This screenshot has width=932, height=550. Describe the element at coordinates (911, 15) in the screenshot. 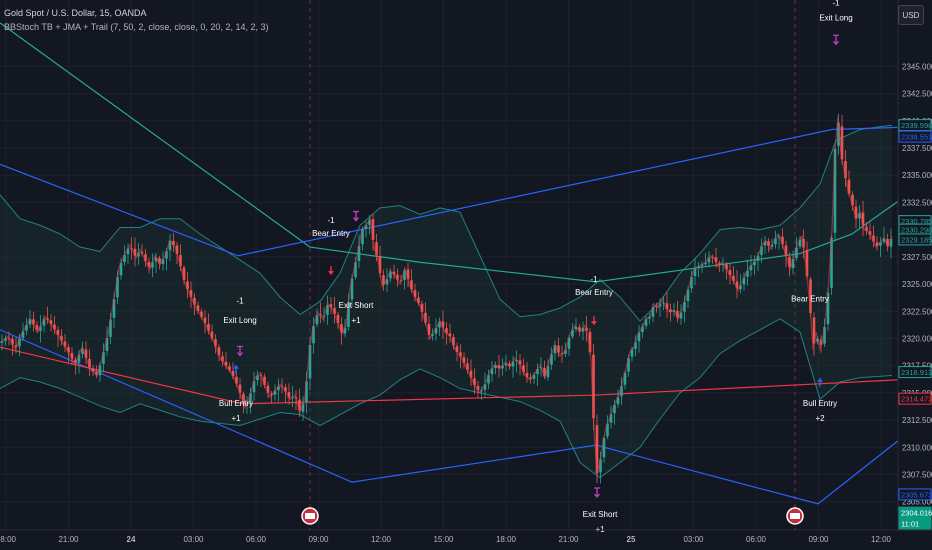

I see `currency-button: USD` at that location.